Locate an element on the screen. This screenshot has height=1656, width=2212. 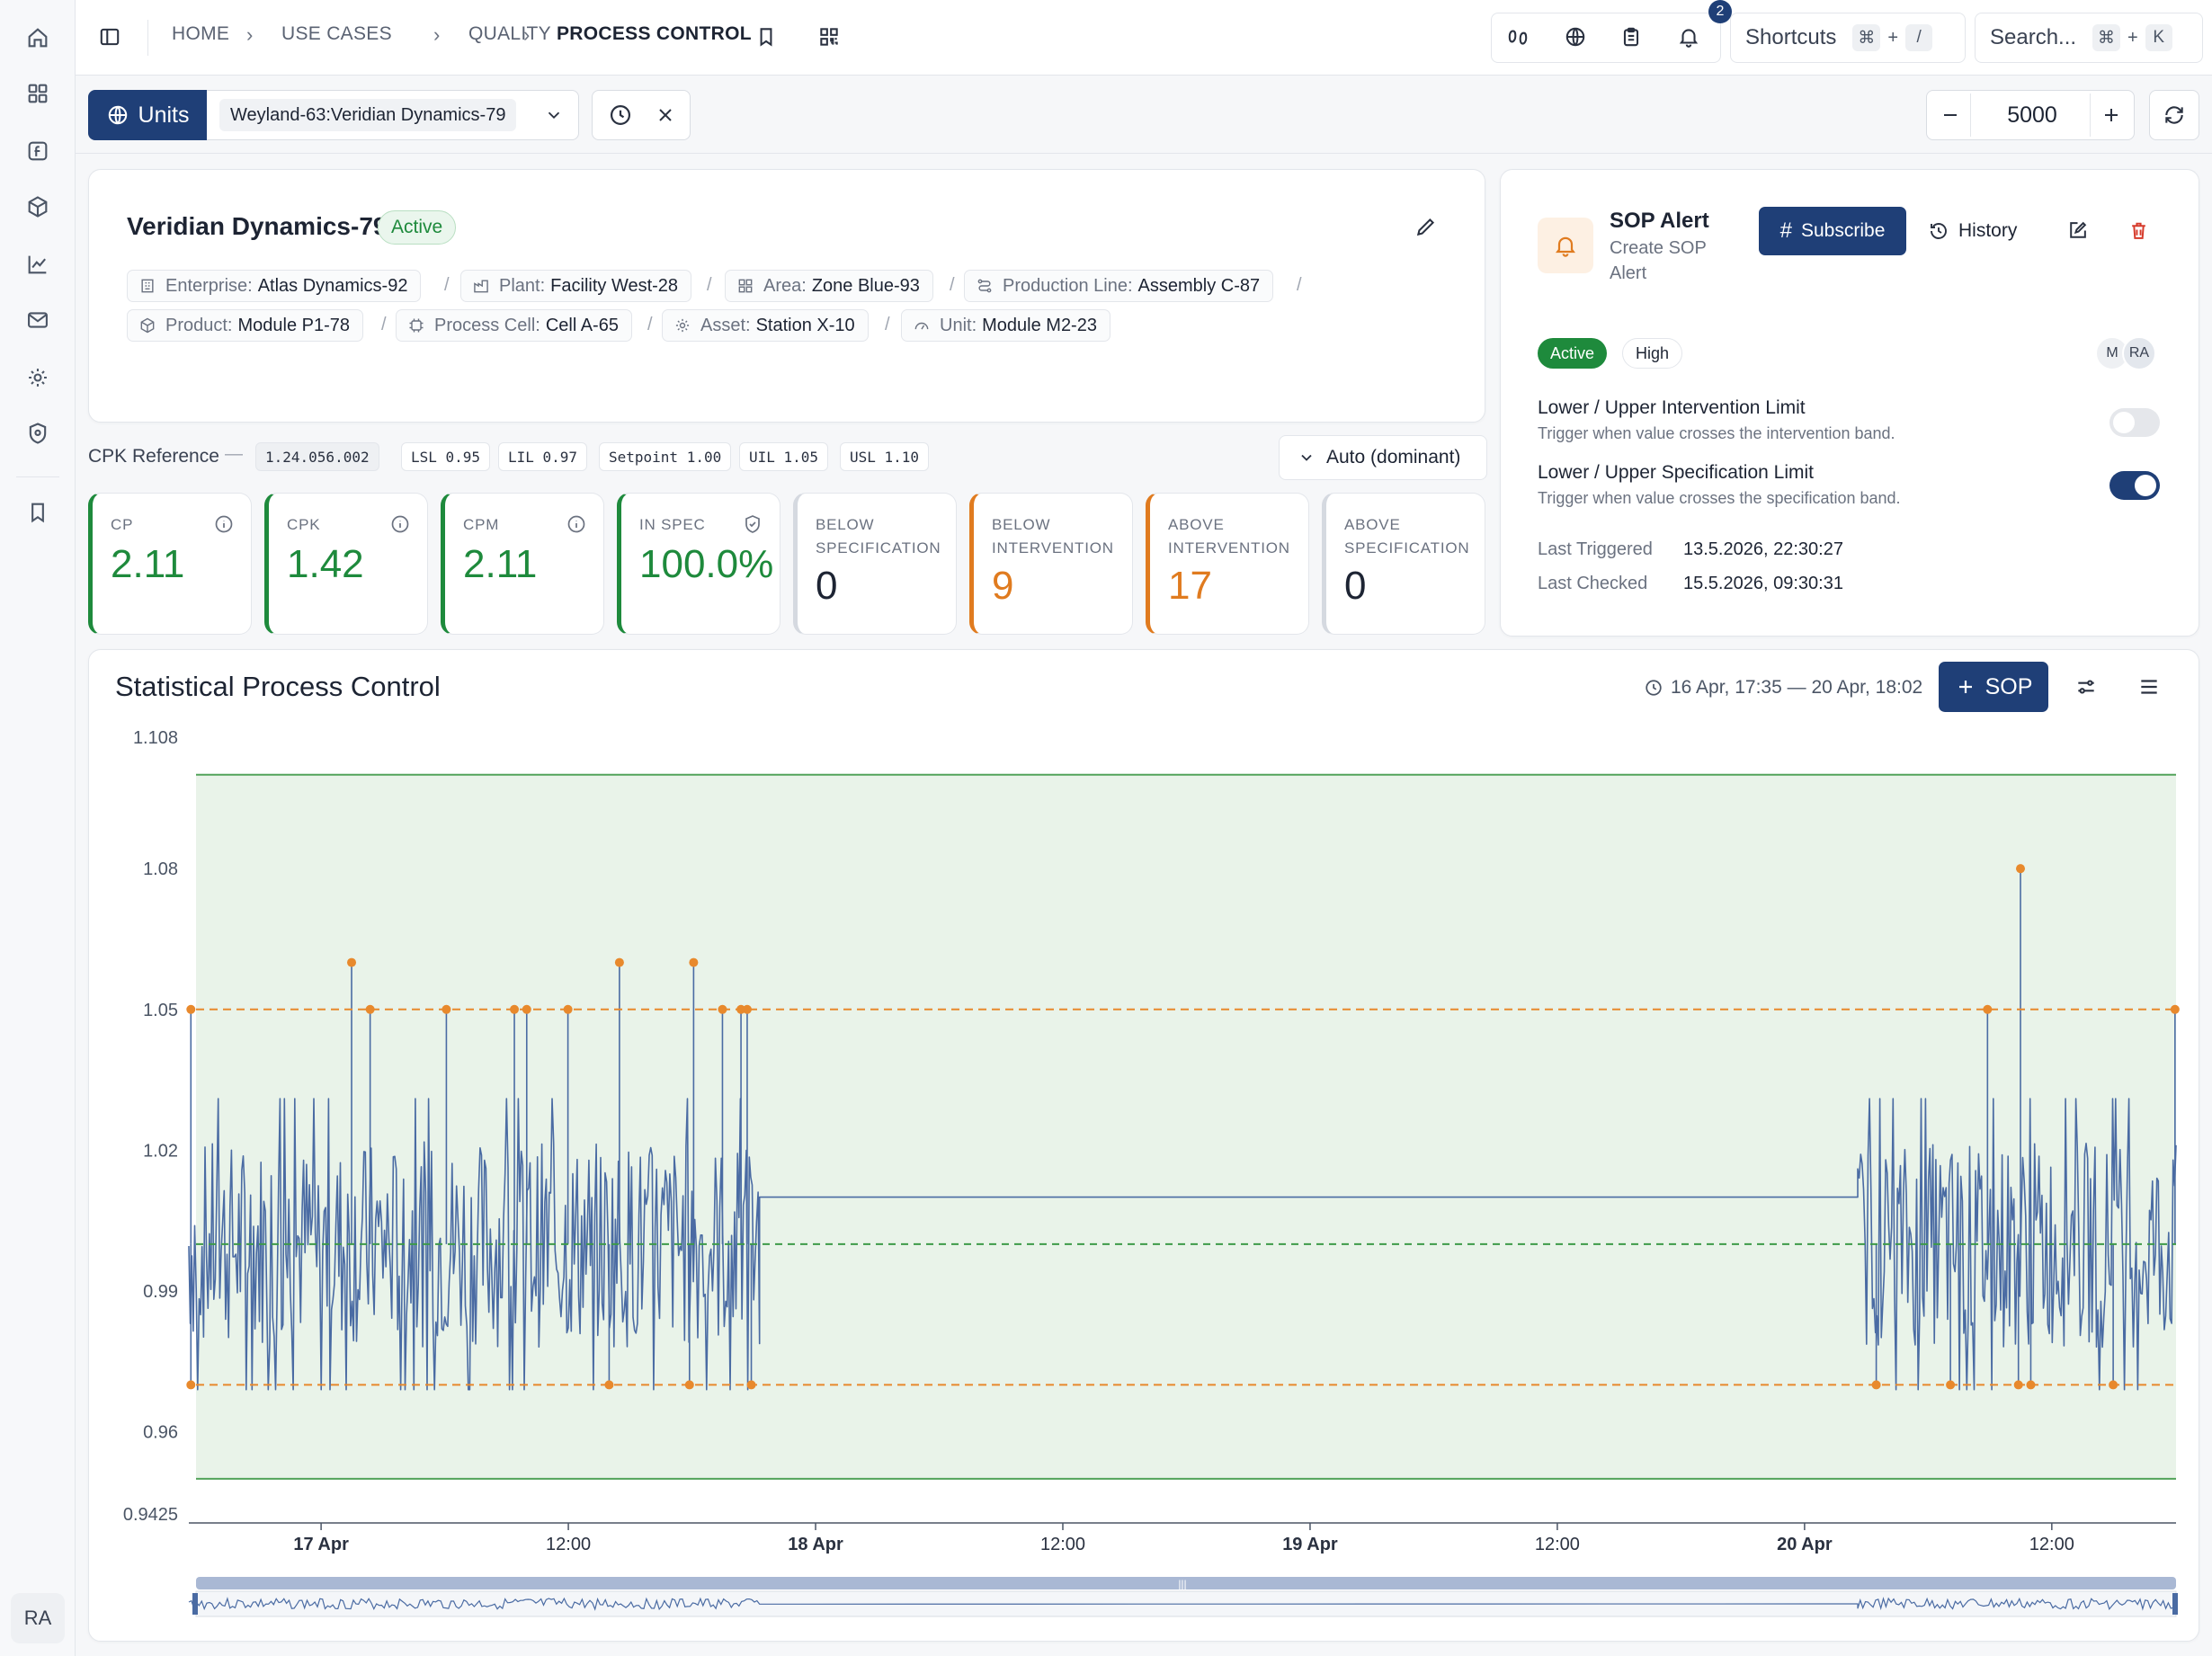
clipboard-icon is located at coordinates (1631, 37).